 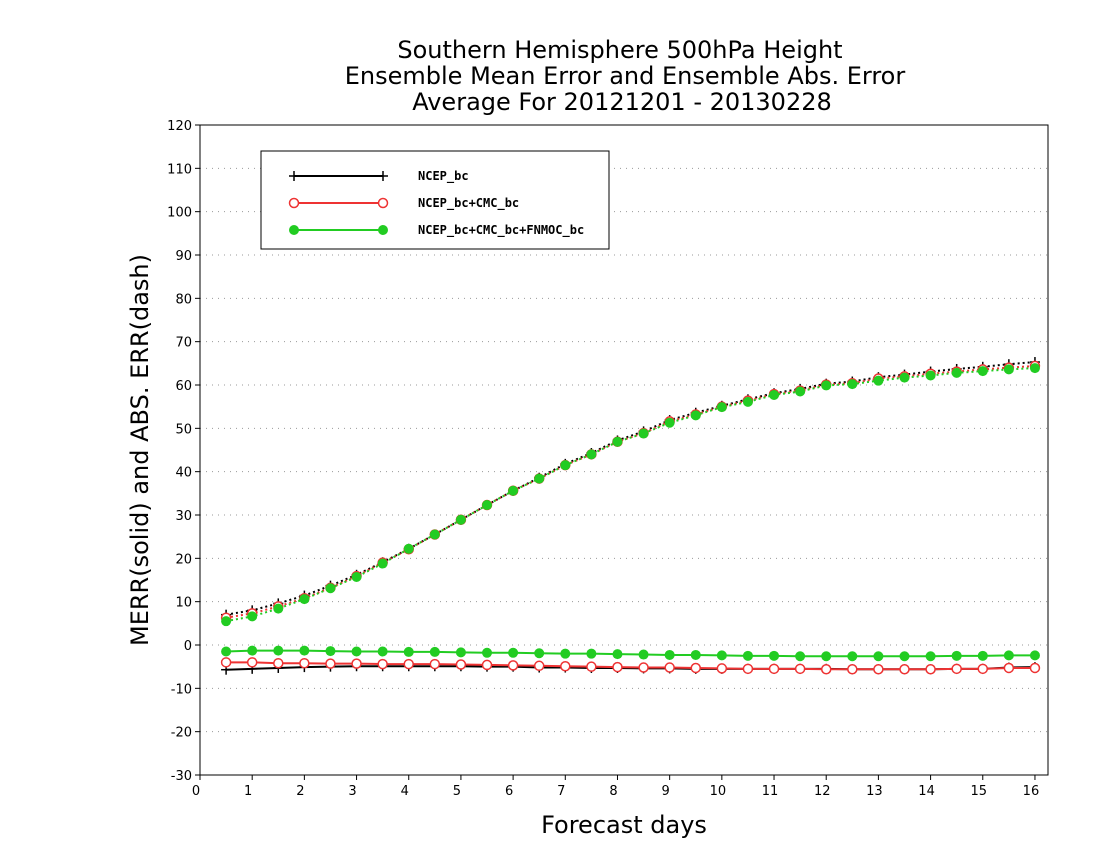 What do you see at coordinates (405, 791) in the screenshot?
I see `x-tick-label: 4` at bounding box center [405, 791].